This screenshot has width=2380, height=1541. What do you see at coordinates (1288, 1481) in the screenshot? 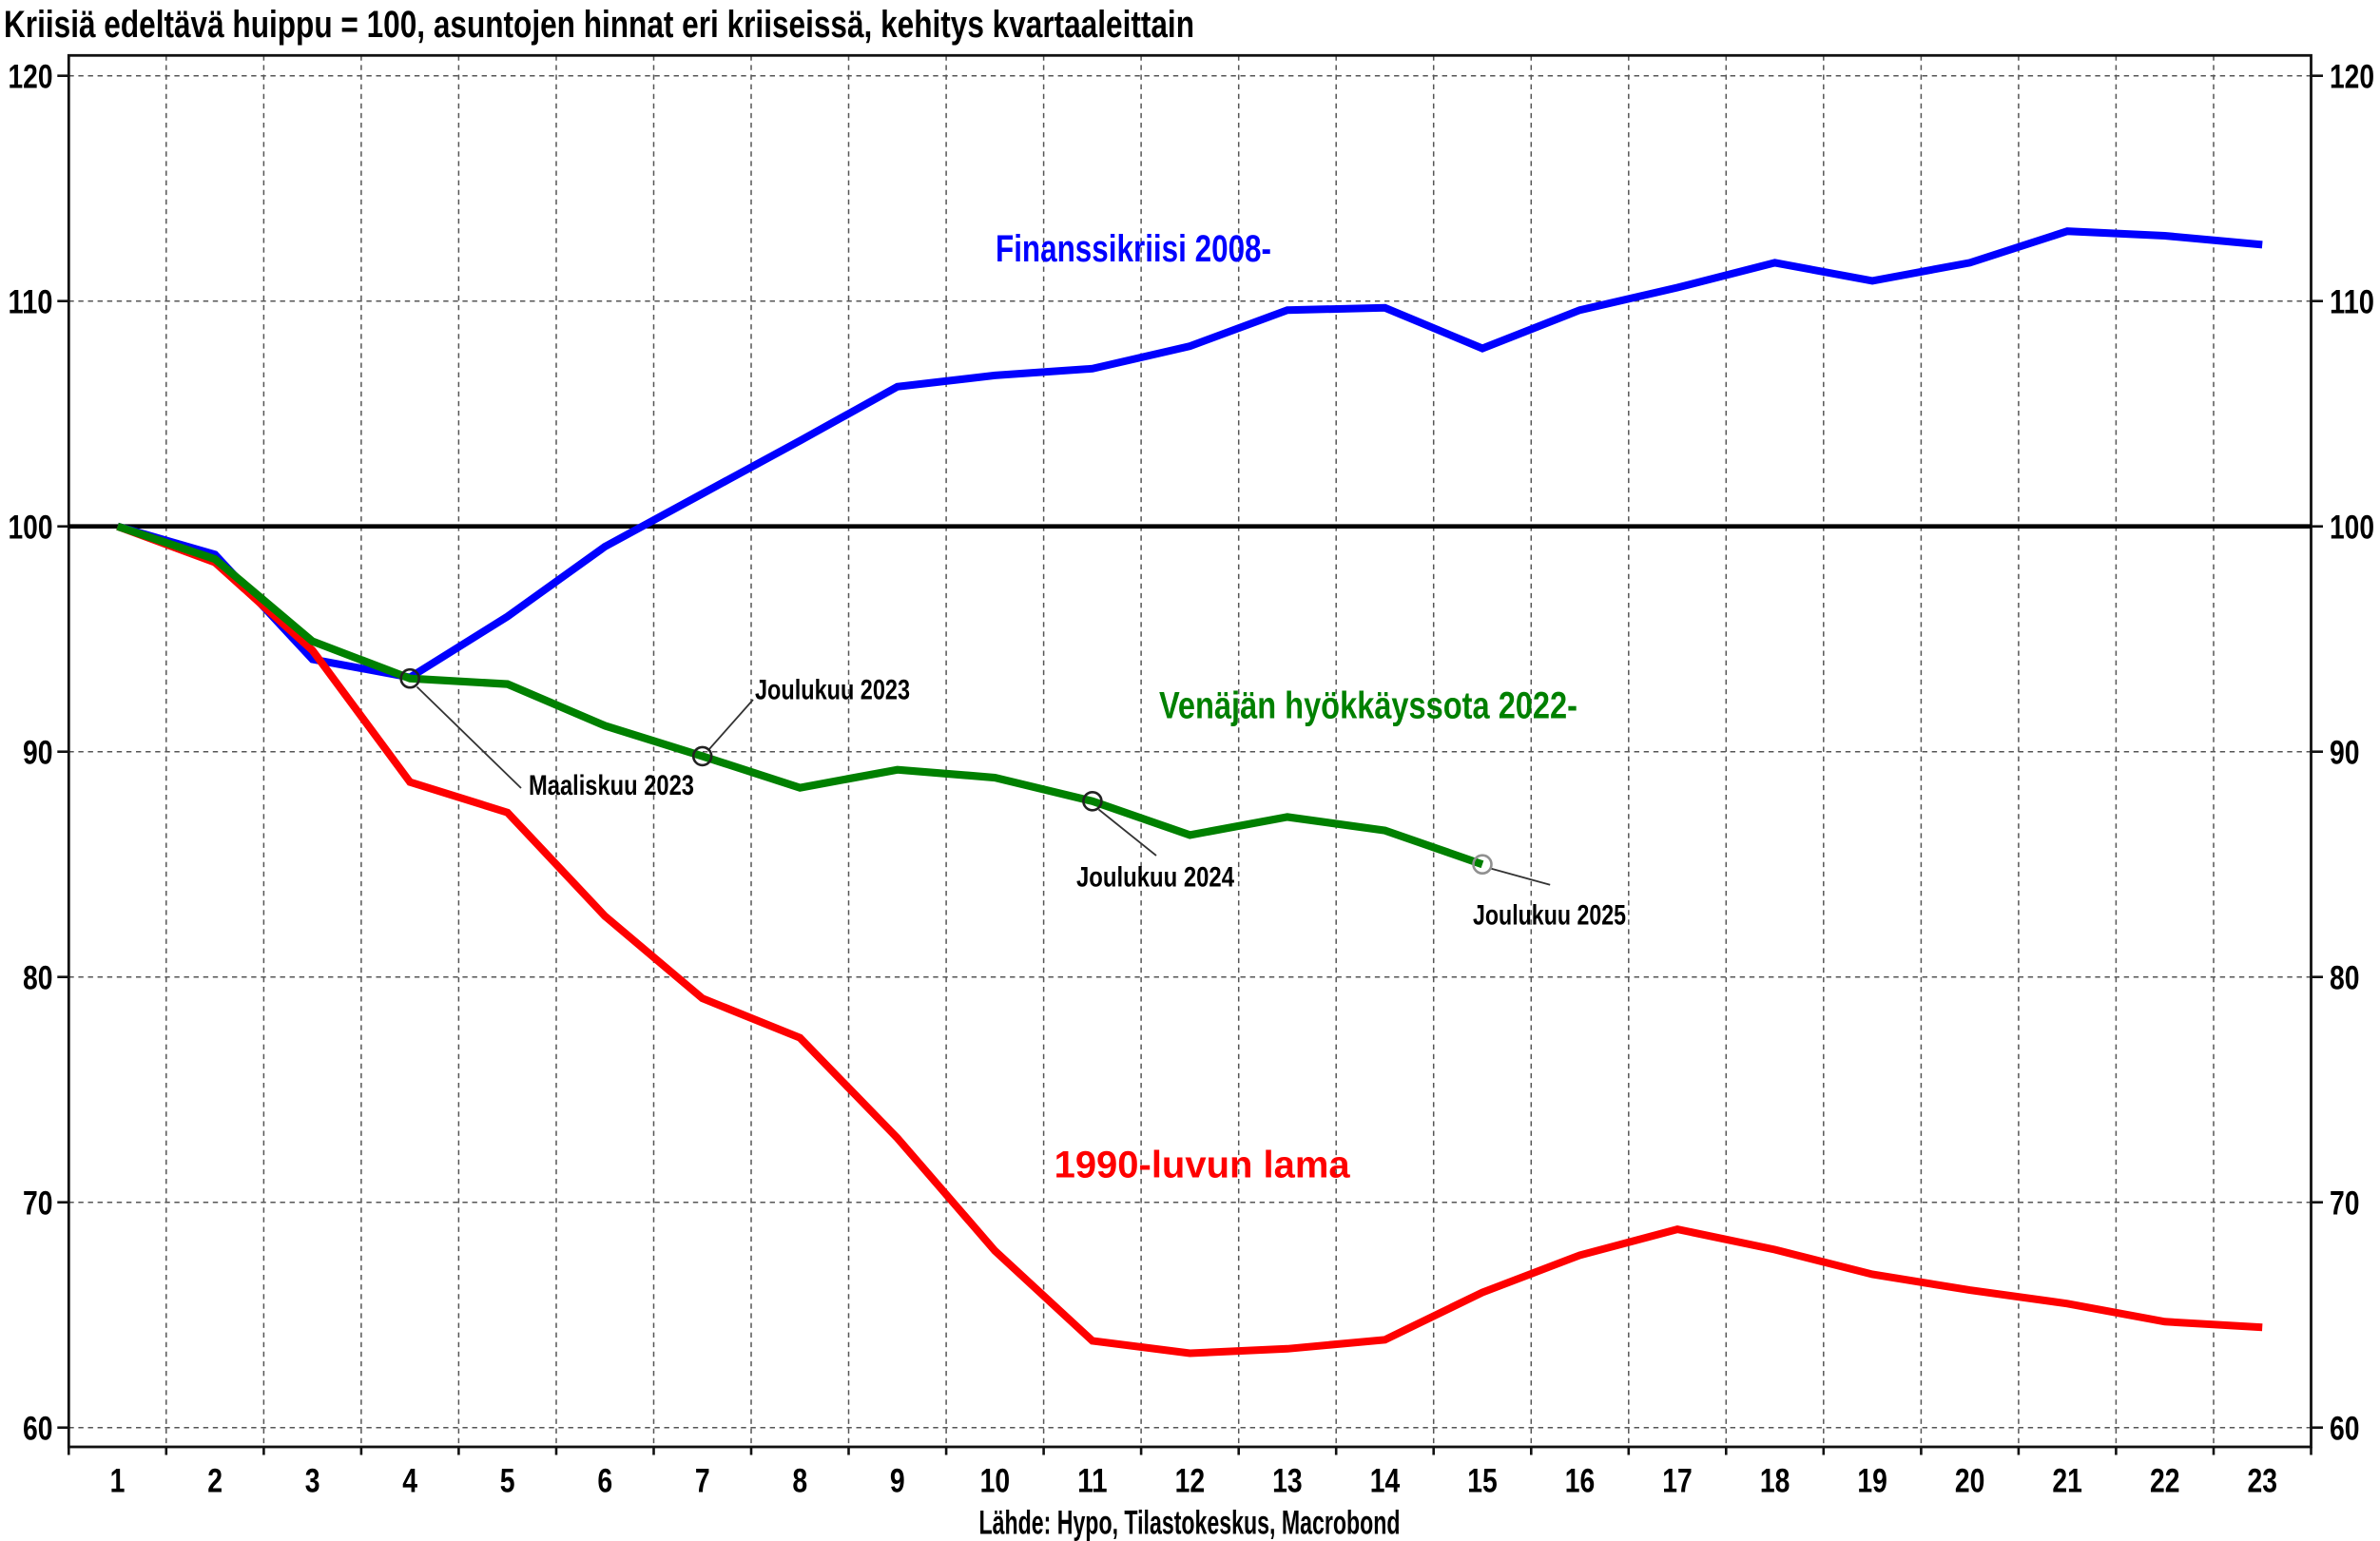
I see `svg-text: 13` at bounding box center [1288, 1481].